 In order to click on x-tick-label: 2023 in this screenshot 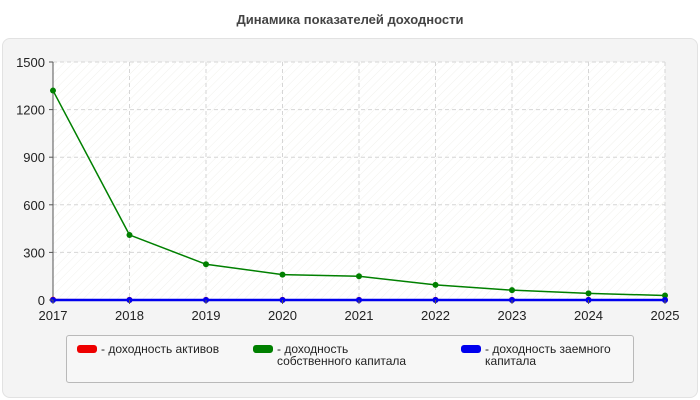, I will do `click(512, 315)`.